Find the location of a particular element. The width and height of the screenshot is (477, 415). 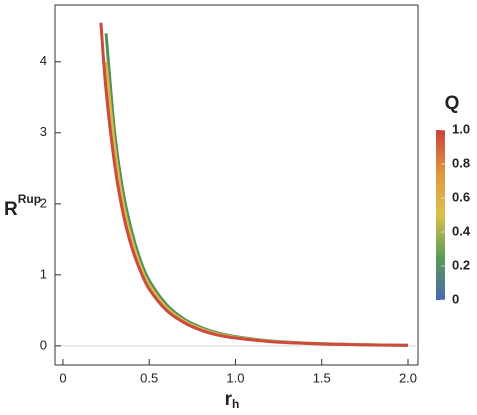

x-label-base: r is located at coordinates (229, 399).